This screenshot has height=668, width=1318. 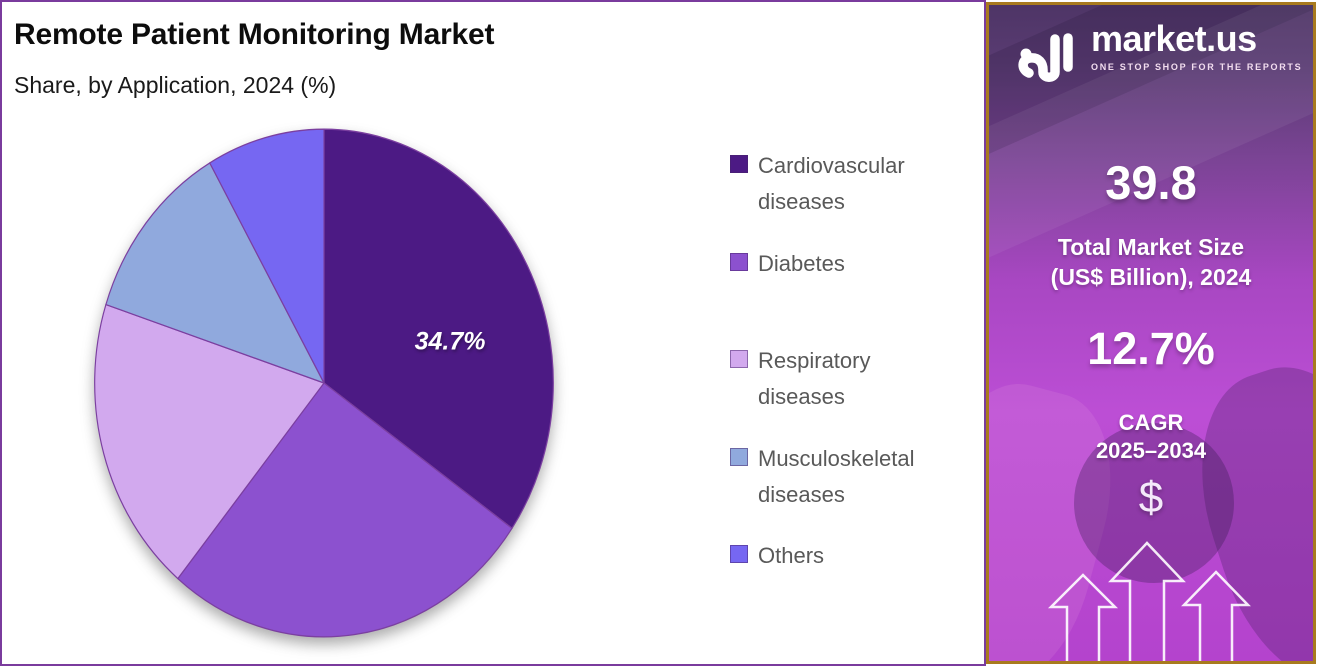 I want to click on brand-logo: market.us ONE STOP SHOP FOR THE REPORTS, so click(x=1151, y=47).